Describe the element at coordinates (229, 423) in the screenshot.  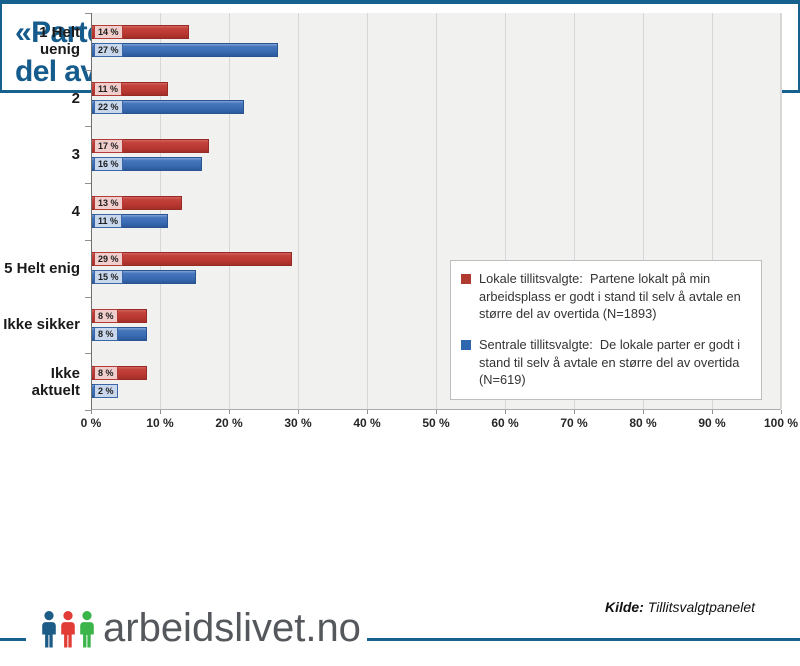
I see `x-axis-tick-label: 20 %` at that location.